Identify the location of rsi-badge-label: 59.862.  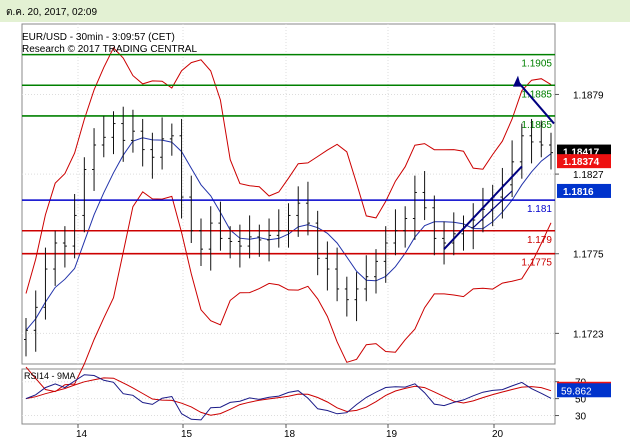
(576, 391).